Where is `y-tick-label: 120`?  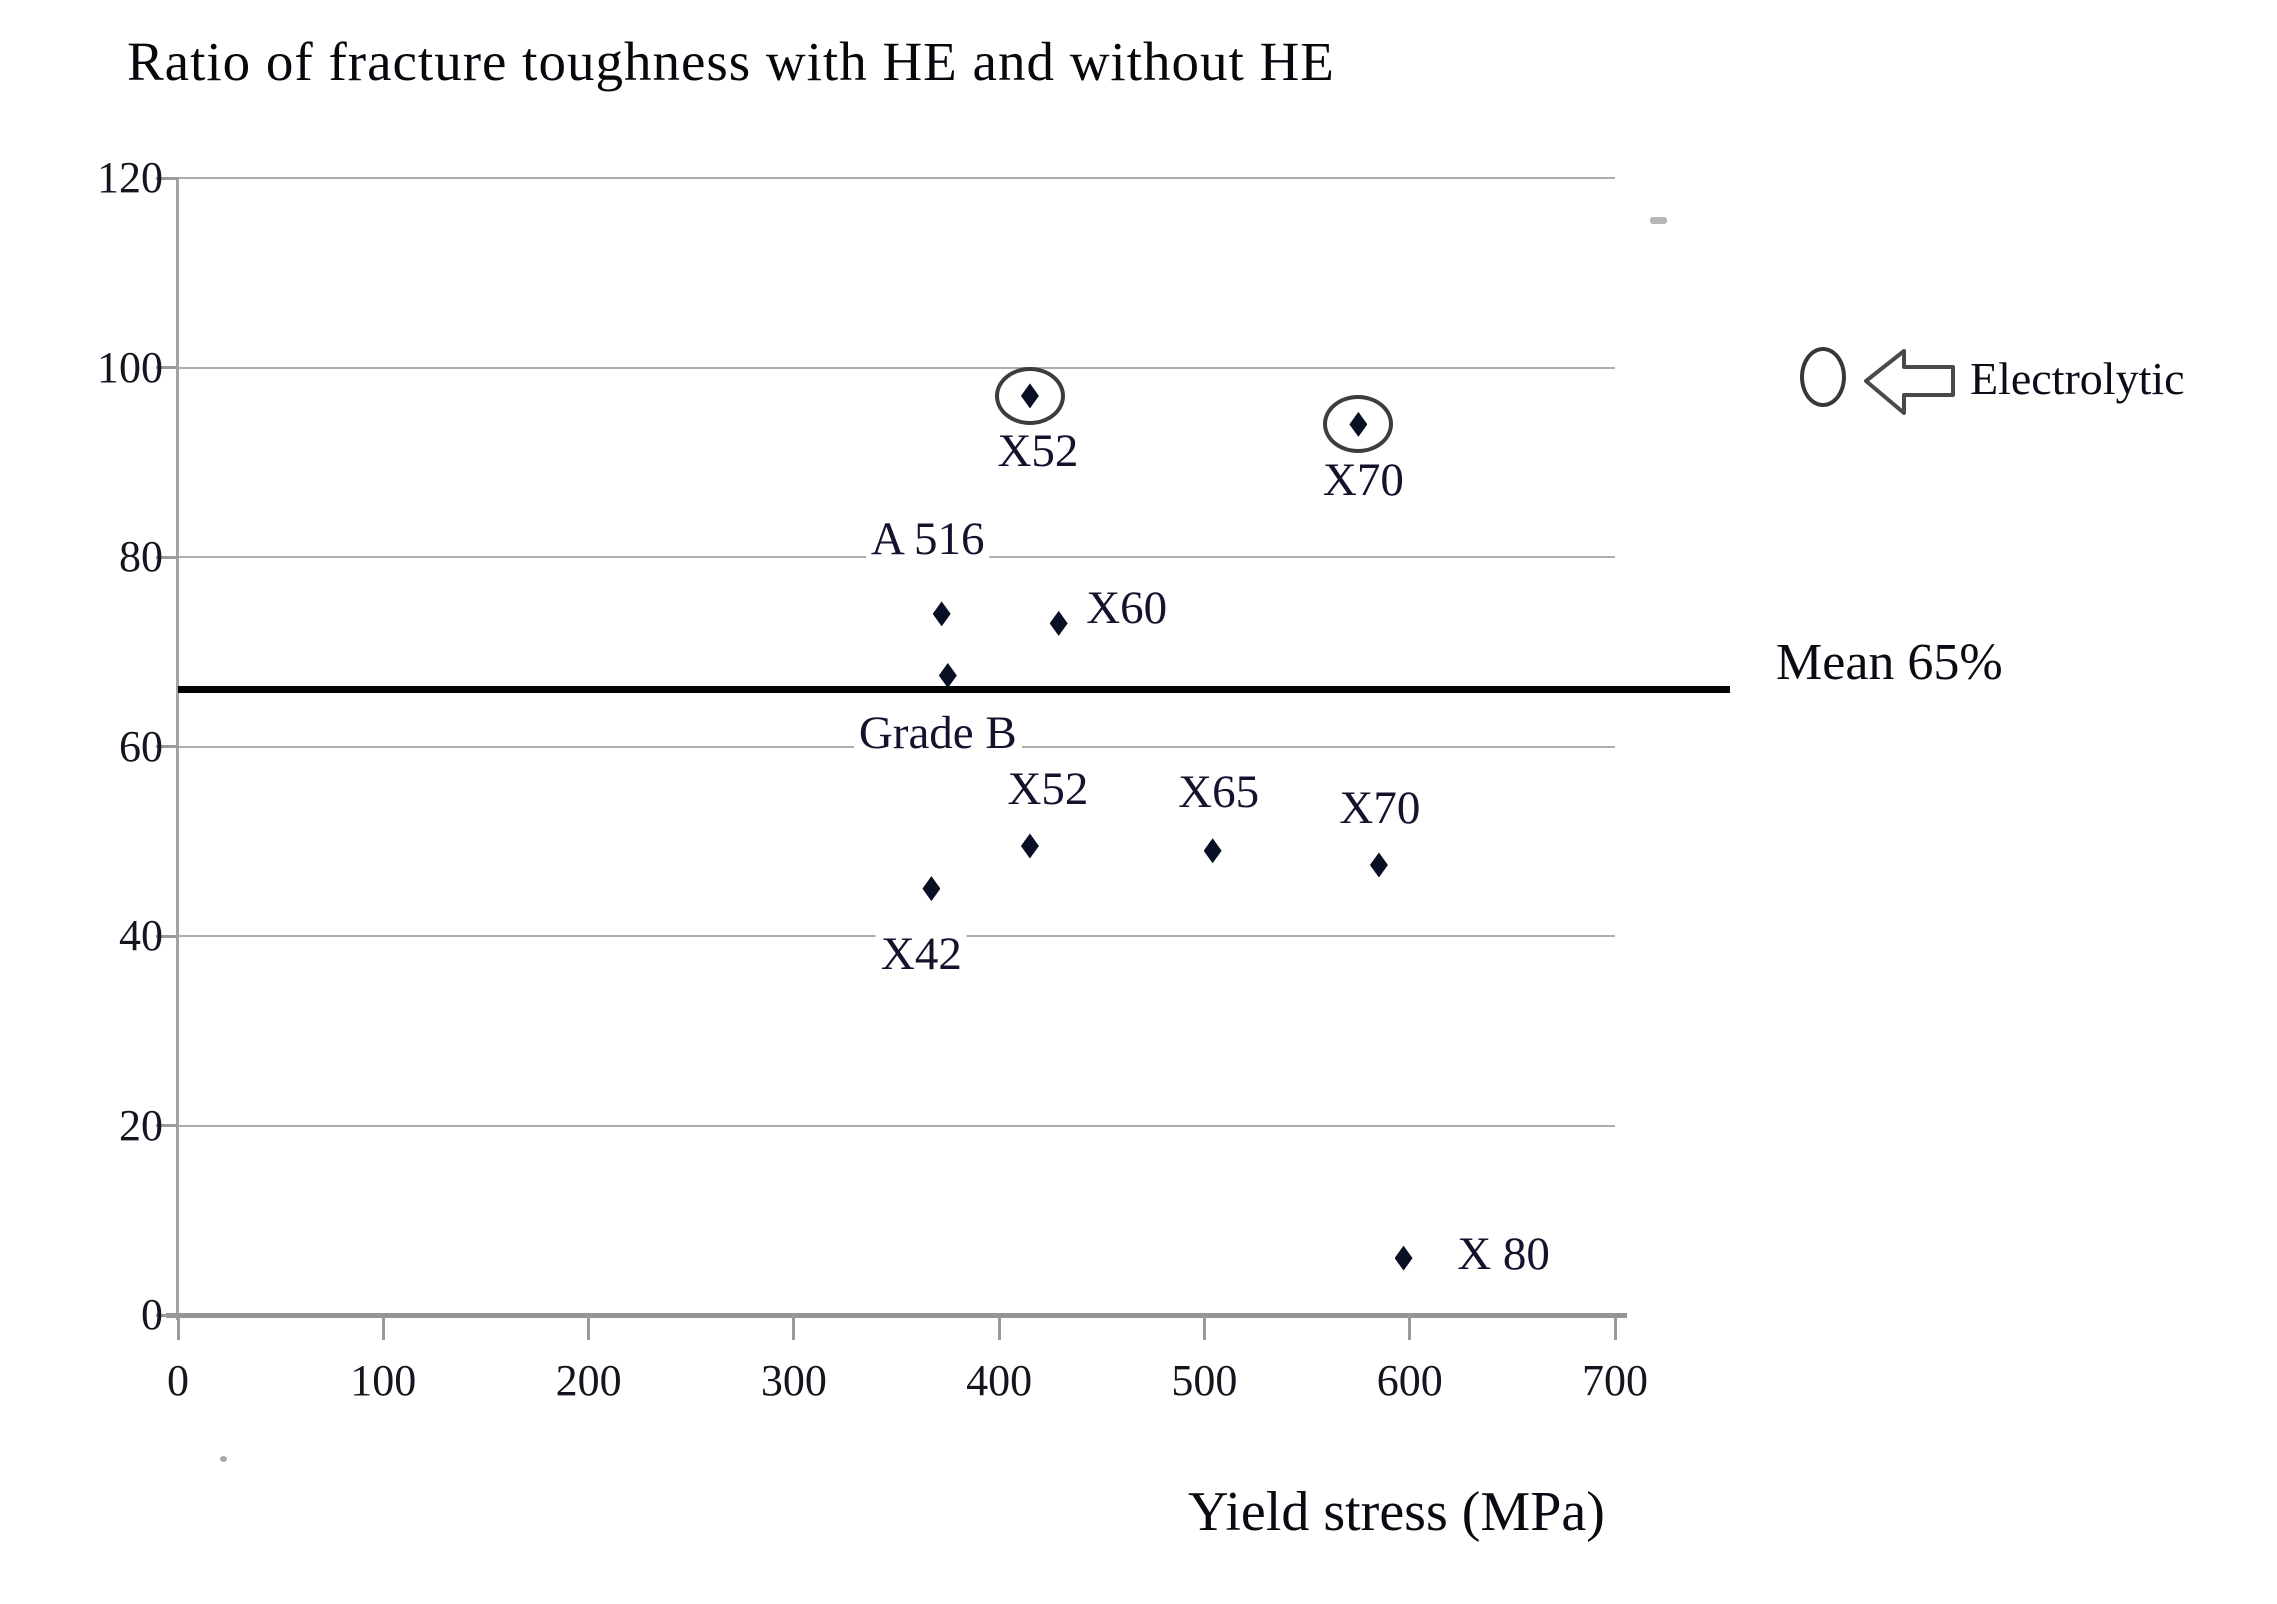
y-tick-label: 120 is located at coordinates (130, 177).